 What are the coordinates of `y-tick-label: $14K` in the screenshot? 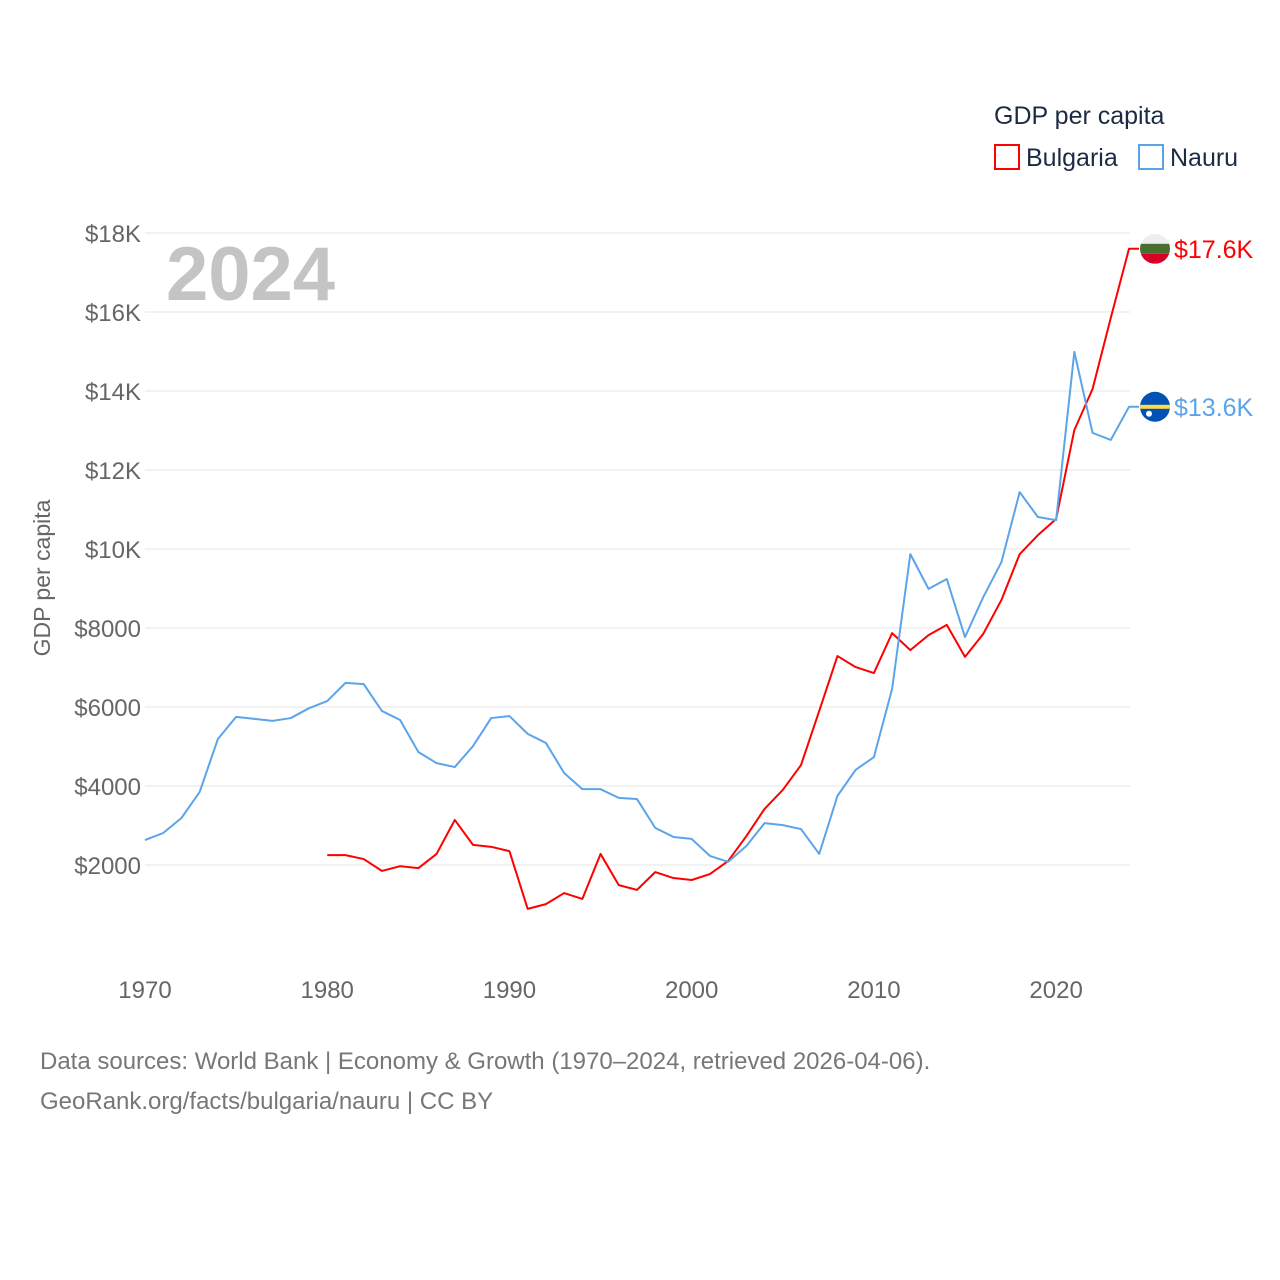 It's located at (113, 392).